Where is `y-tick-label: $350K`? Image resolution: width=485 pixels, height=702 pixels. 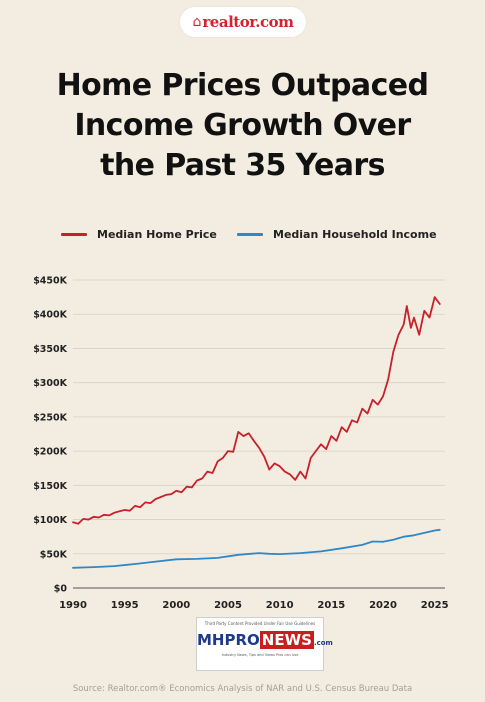 y-tick-label: $350K is located at coordinates (50, 349).